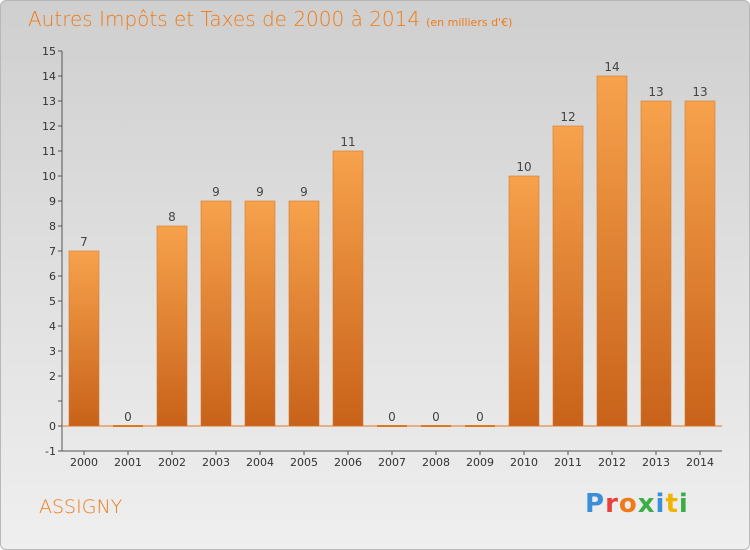  I want to click on y-tick-label: 6, so click(52, 276).